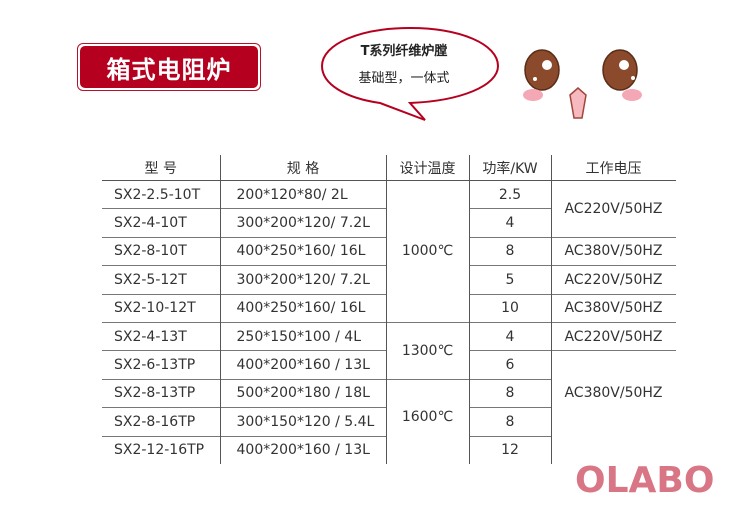 This screenshot has width=750, height=510. What do you see at coordinates (509, 280) in the screenshot?
I see `cell-power: 5` at bounding box center [509, 280].